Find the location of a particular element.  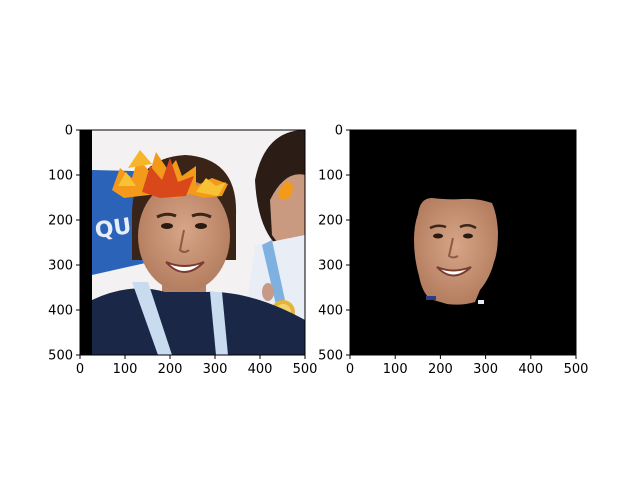

leaf-crown is located at coordinates (170, 174).